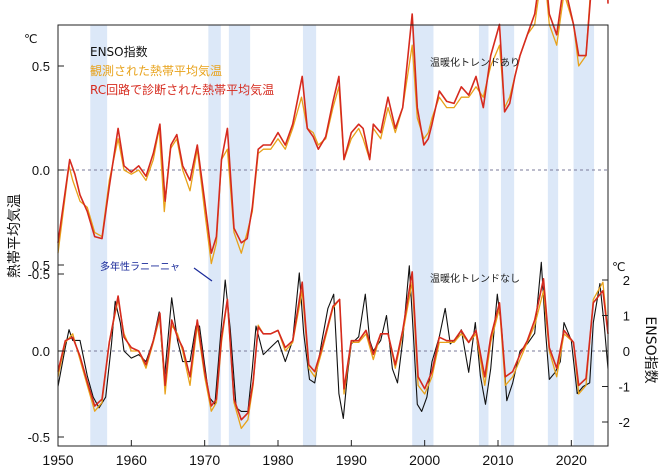 The width and height of the screenshot is (660, 473). I want to click on x-tick-label: 1950, so click(57, 460).